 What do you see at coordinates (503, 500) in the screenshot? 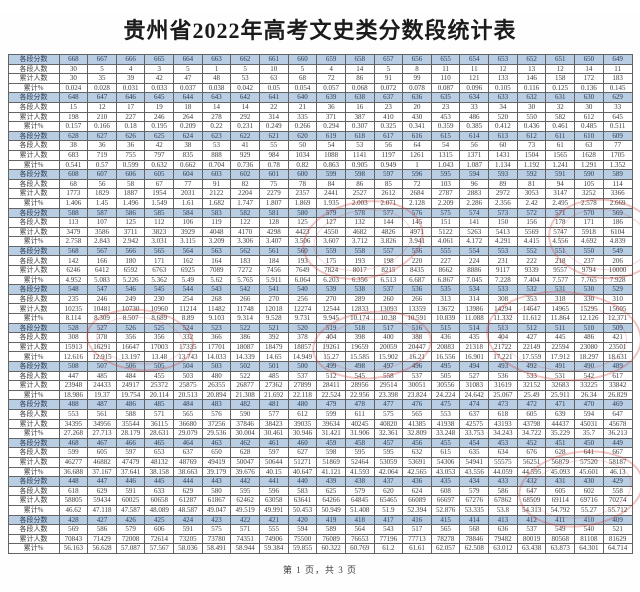
I see `cumulative-cell: 67862` at bounding box center [503, 500].